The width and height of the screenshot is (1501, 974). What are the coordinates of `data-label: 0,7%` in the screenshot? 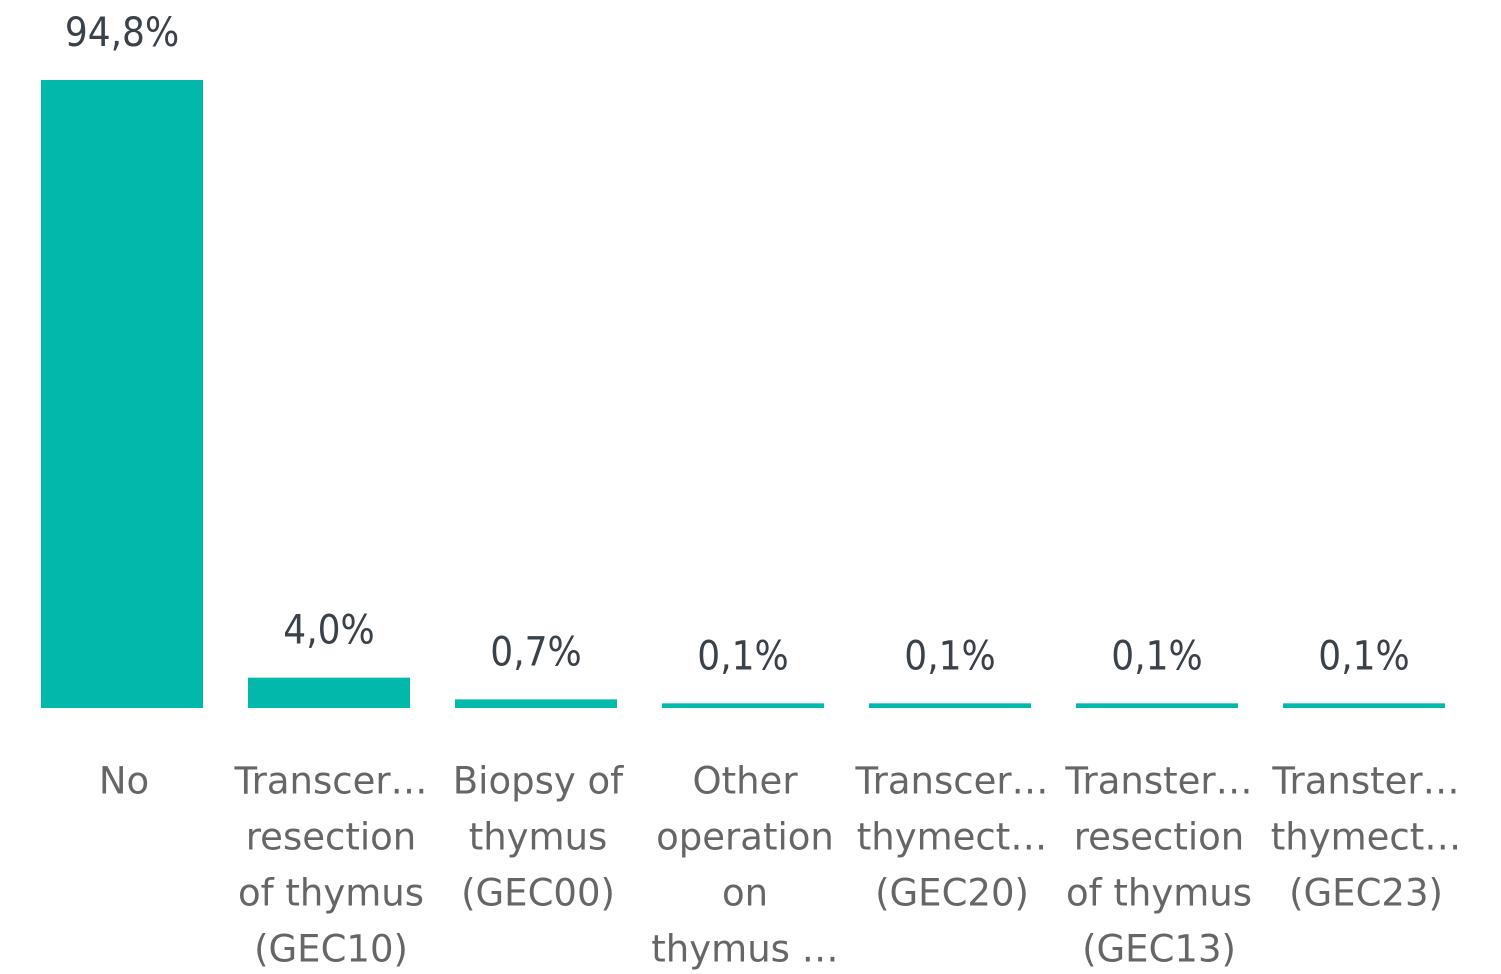 It's located at (535, 652).